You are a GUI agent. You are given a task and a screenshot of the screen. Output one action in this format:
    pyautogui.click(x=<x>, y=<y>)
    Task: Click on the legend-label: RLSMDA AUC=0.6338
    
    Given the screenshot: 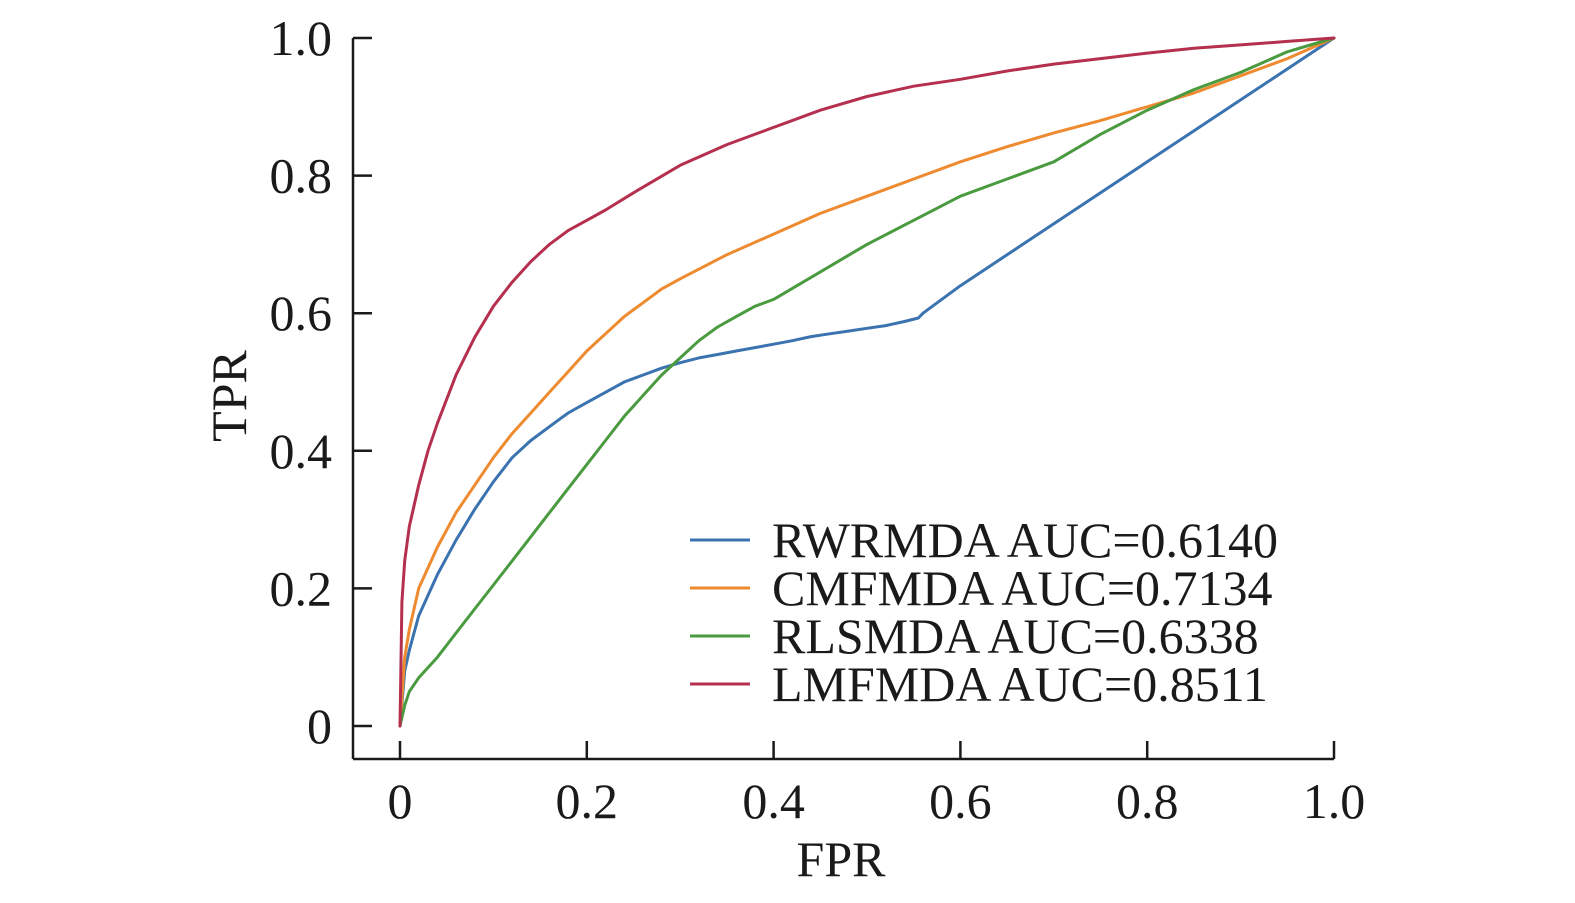 What is the action you would take?
    pyautogui.click(x=1015, y=636)
    